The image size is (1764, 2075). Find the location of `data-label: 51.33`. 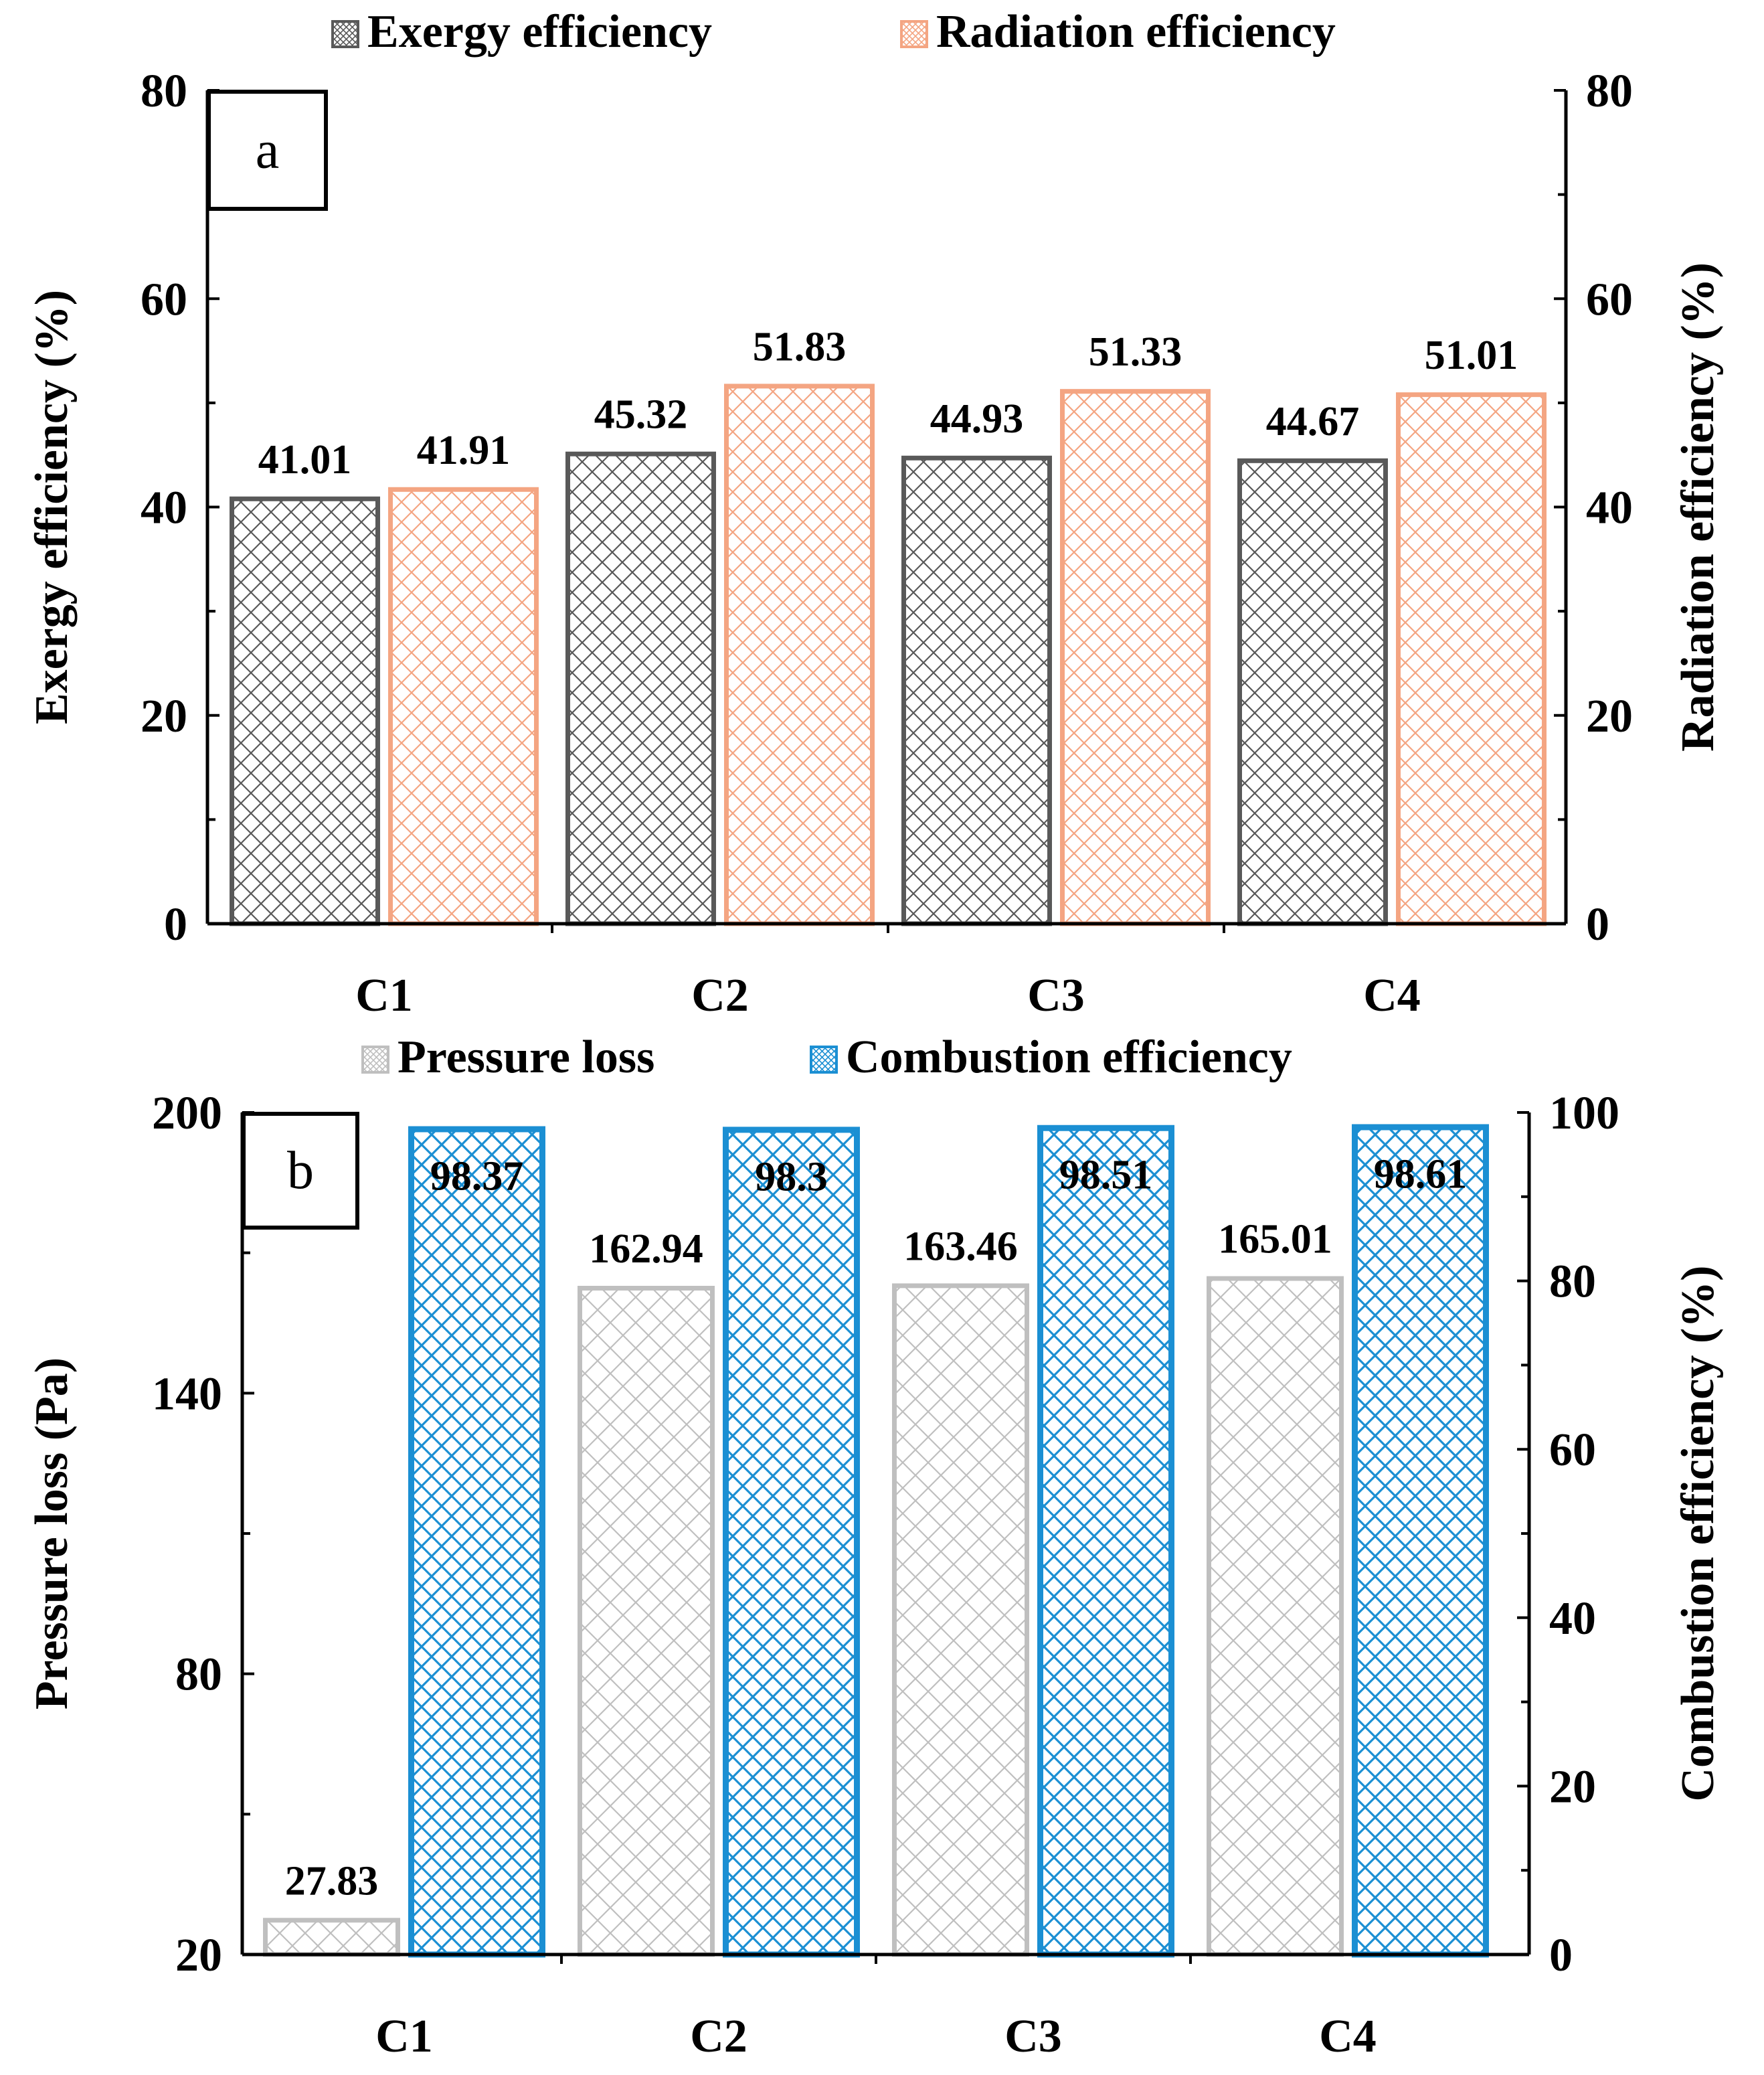

data-label: 51.33 is located at coordinates (1135, 352).